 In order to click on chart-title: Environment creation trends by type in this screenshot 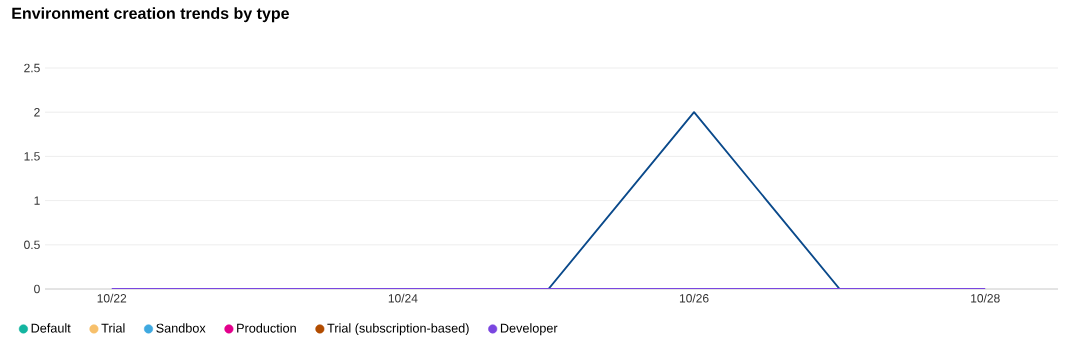, I will do `click(150, 15)`.